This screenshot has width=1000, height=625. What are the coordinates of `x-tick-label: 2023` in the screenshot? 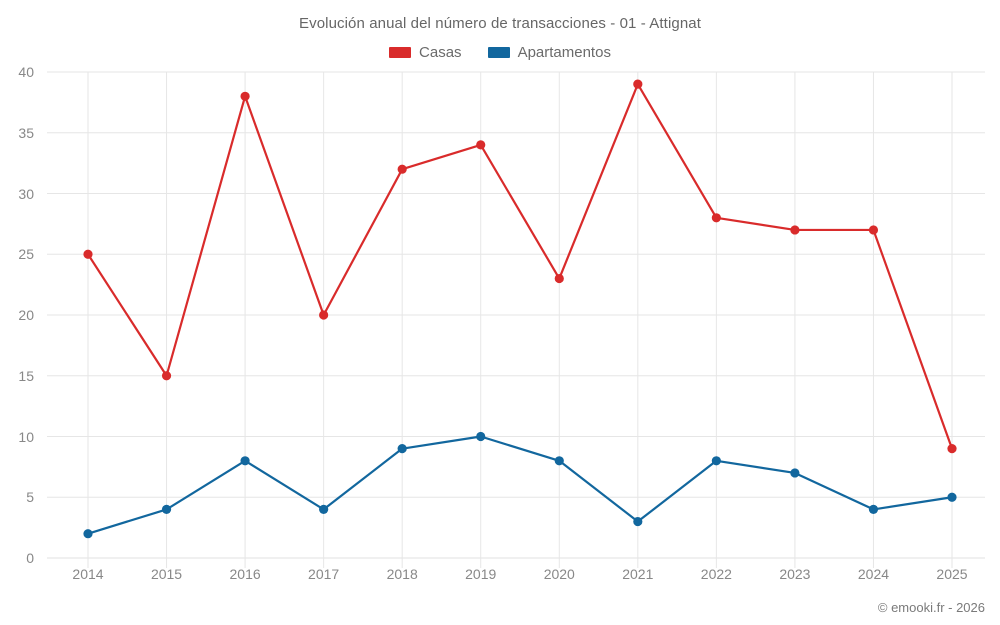 It's located at (795, 574).